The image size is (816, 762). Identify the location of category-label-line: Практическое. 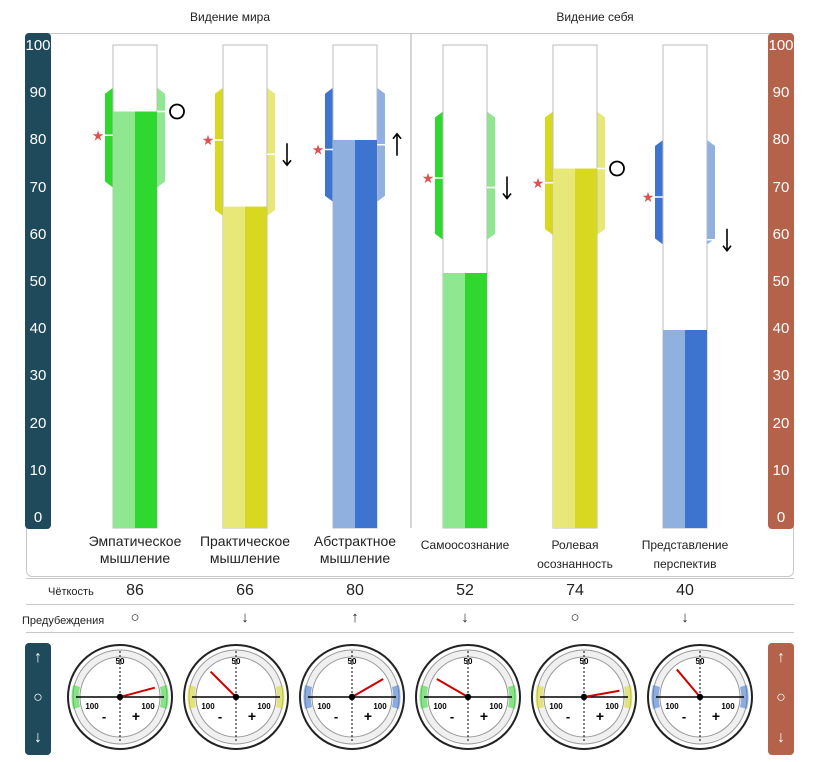
(245, 541).